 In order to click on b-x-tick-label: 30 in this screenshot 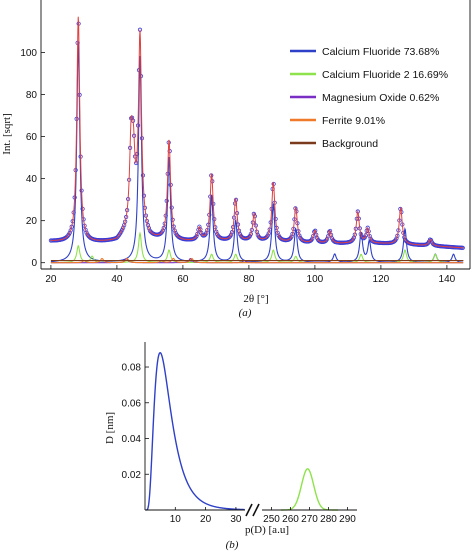, I will do `click(236, 519)`.